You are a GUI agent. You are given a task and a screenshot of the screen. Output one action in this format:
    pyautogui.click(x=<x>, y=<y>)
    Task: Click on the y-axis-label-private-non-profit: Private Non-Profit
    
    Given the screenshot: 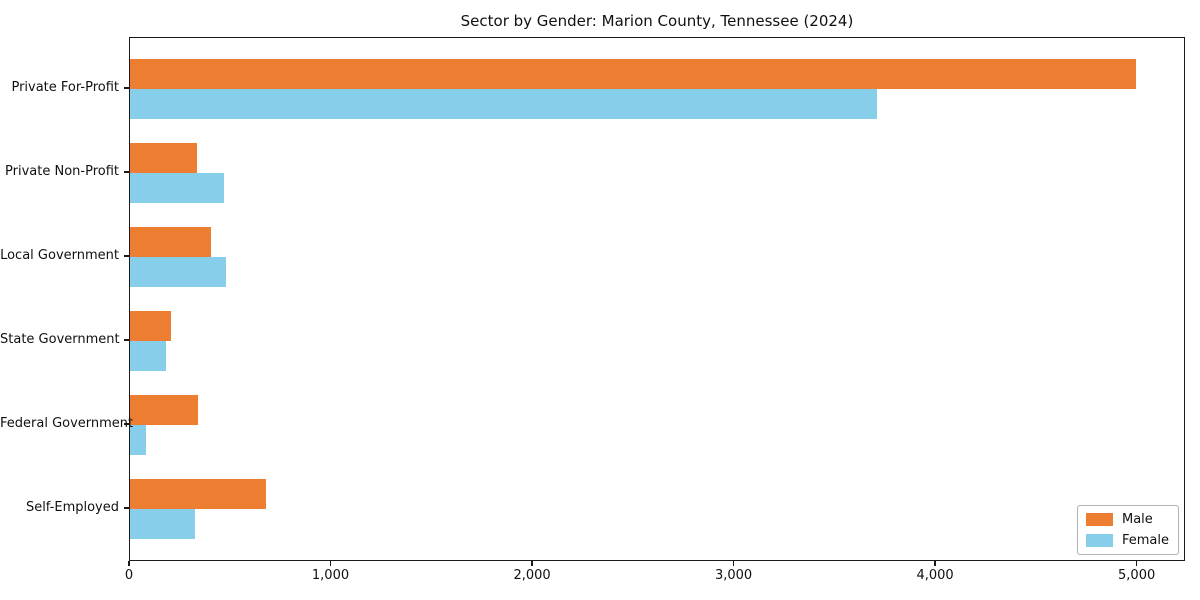 What is the action you would take?
    pyautogui.click(x=62, y=171)
    